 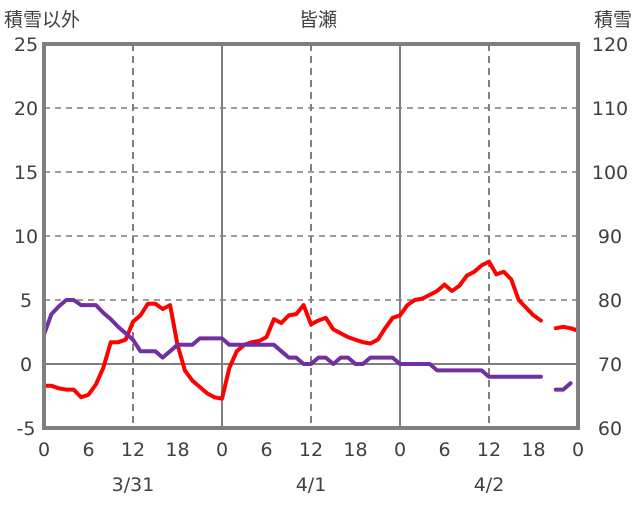 I want to click on y-left-tick-label: -5, so click(x=26, y=429).